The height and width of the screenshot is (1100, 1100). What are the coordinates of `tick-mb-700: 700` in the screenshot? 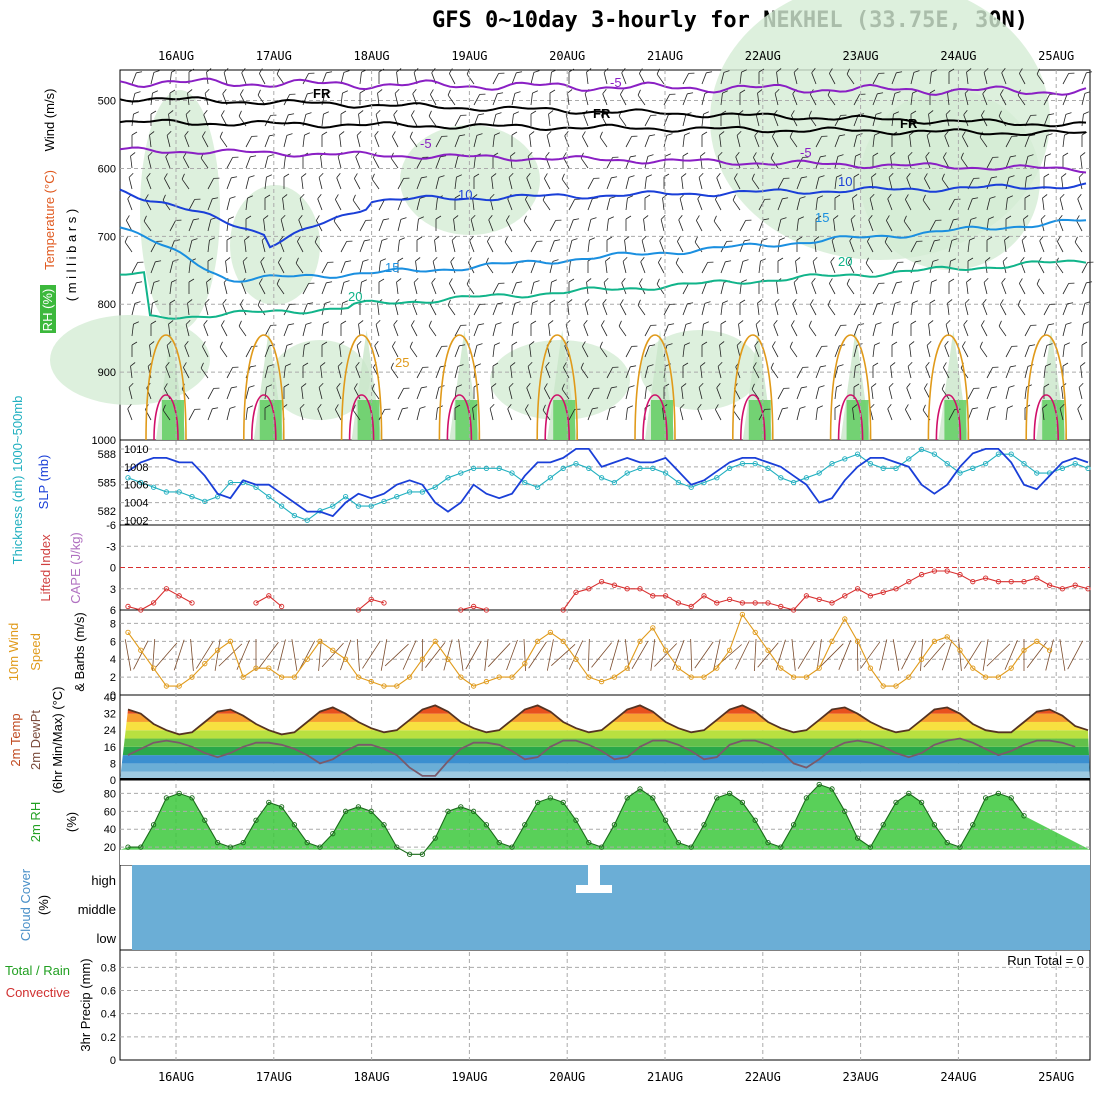 It's located at (107, 237).